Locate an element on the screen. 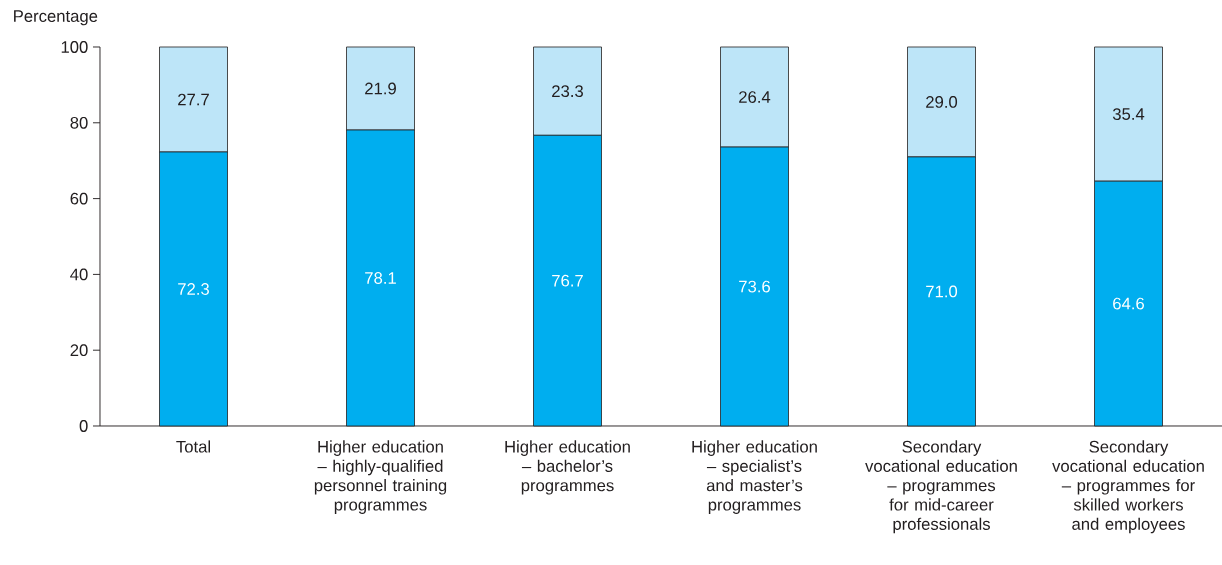  x-tick-label: Secondary vocational education – programmes for mid-career professionals is located at coordinates (941, 487).